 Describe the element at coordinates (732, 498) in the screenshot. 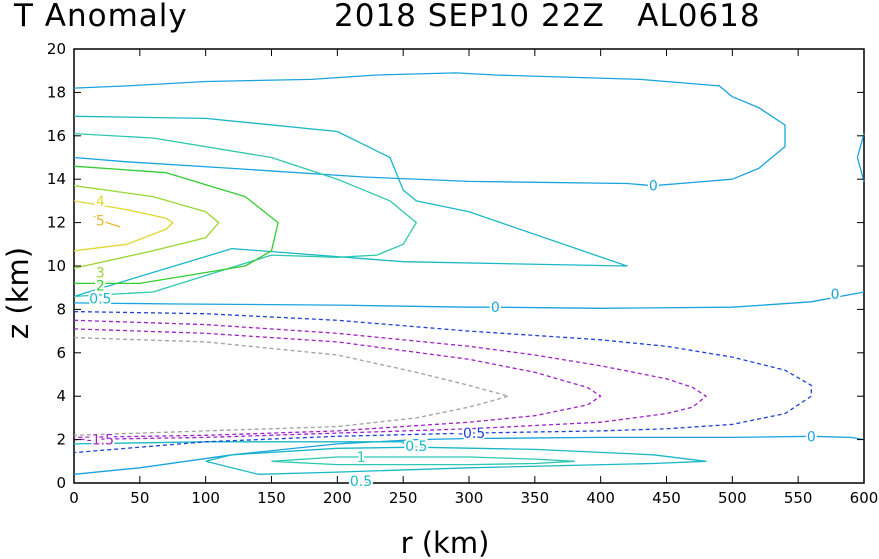

I see `x-tick-label: 500` at that location.